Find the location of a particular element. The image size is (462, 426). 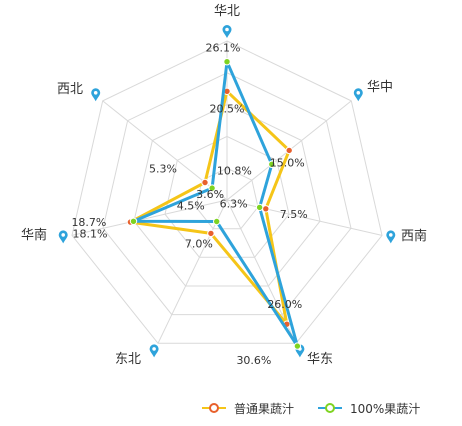

data-label: 7.5% is located at coordinates (294, 214).